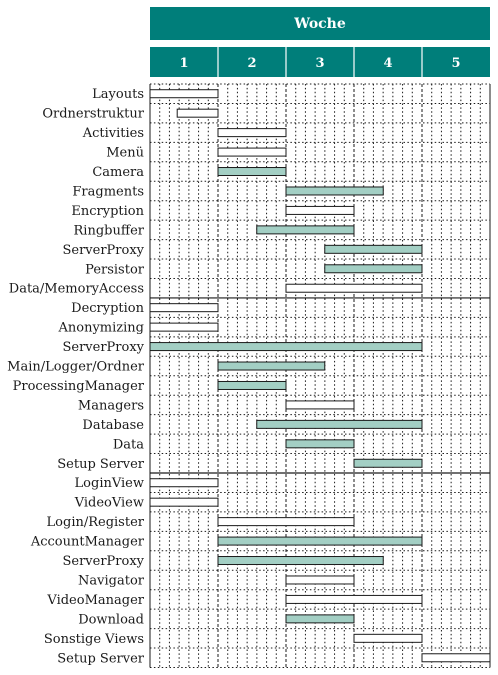  Describe the element at coordinates (107, 211) in the screenshot. I see `task-label: Encryption` at that location.